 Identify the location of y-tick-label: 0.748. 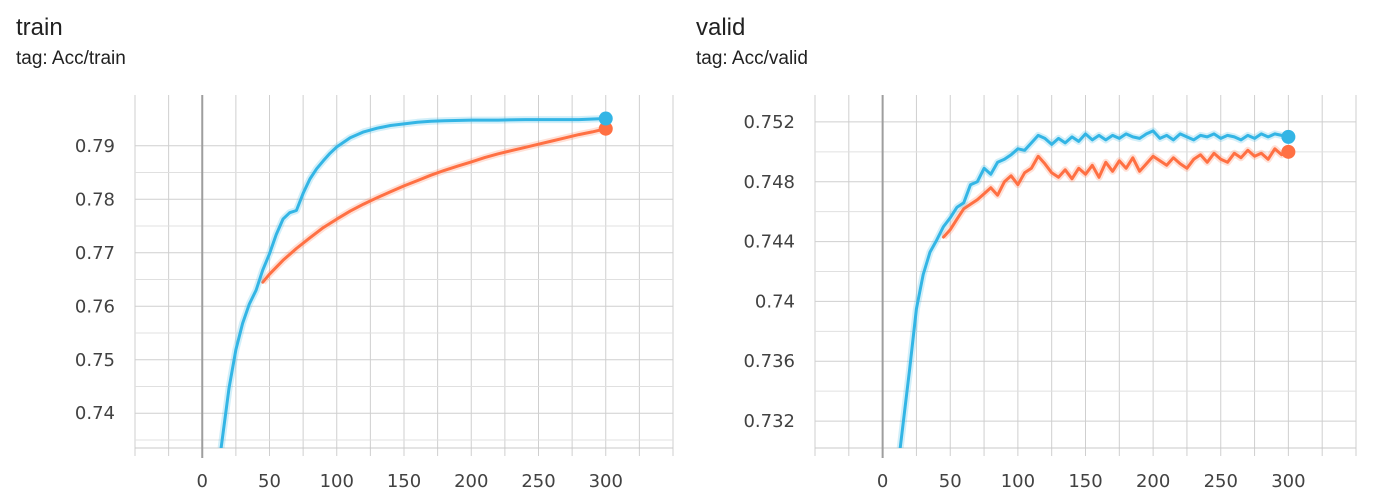
(769, 182).